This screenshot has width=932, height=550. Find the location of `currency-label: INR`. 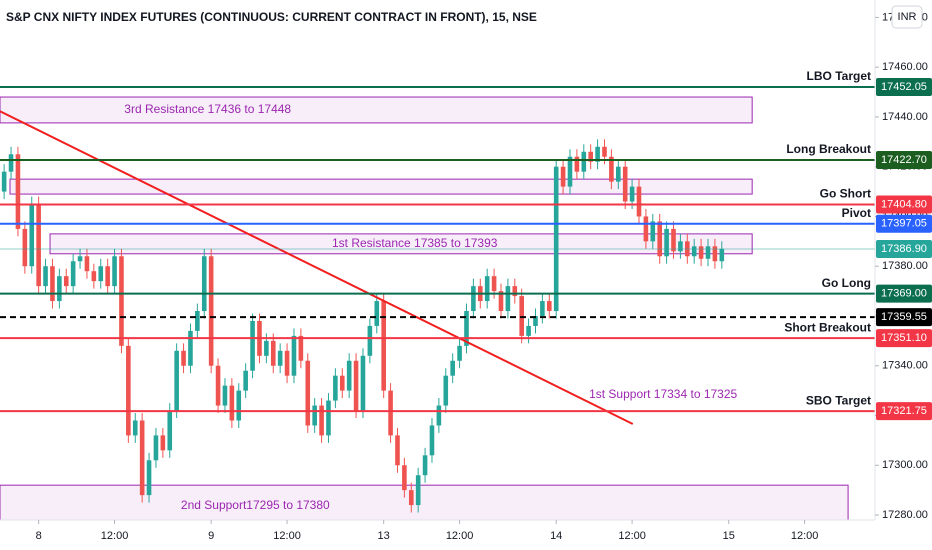

currency-label: INR is located at coordinates (907, 17).